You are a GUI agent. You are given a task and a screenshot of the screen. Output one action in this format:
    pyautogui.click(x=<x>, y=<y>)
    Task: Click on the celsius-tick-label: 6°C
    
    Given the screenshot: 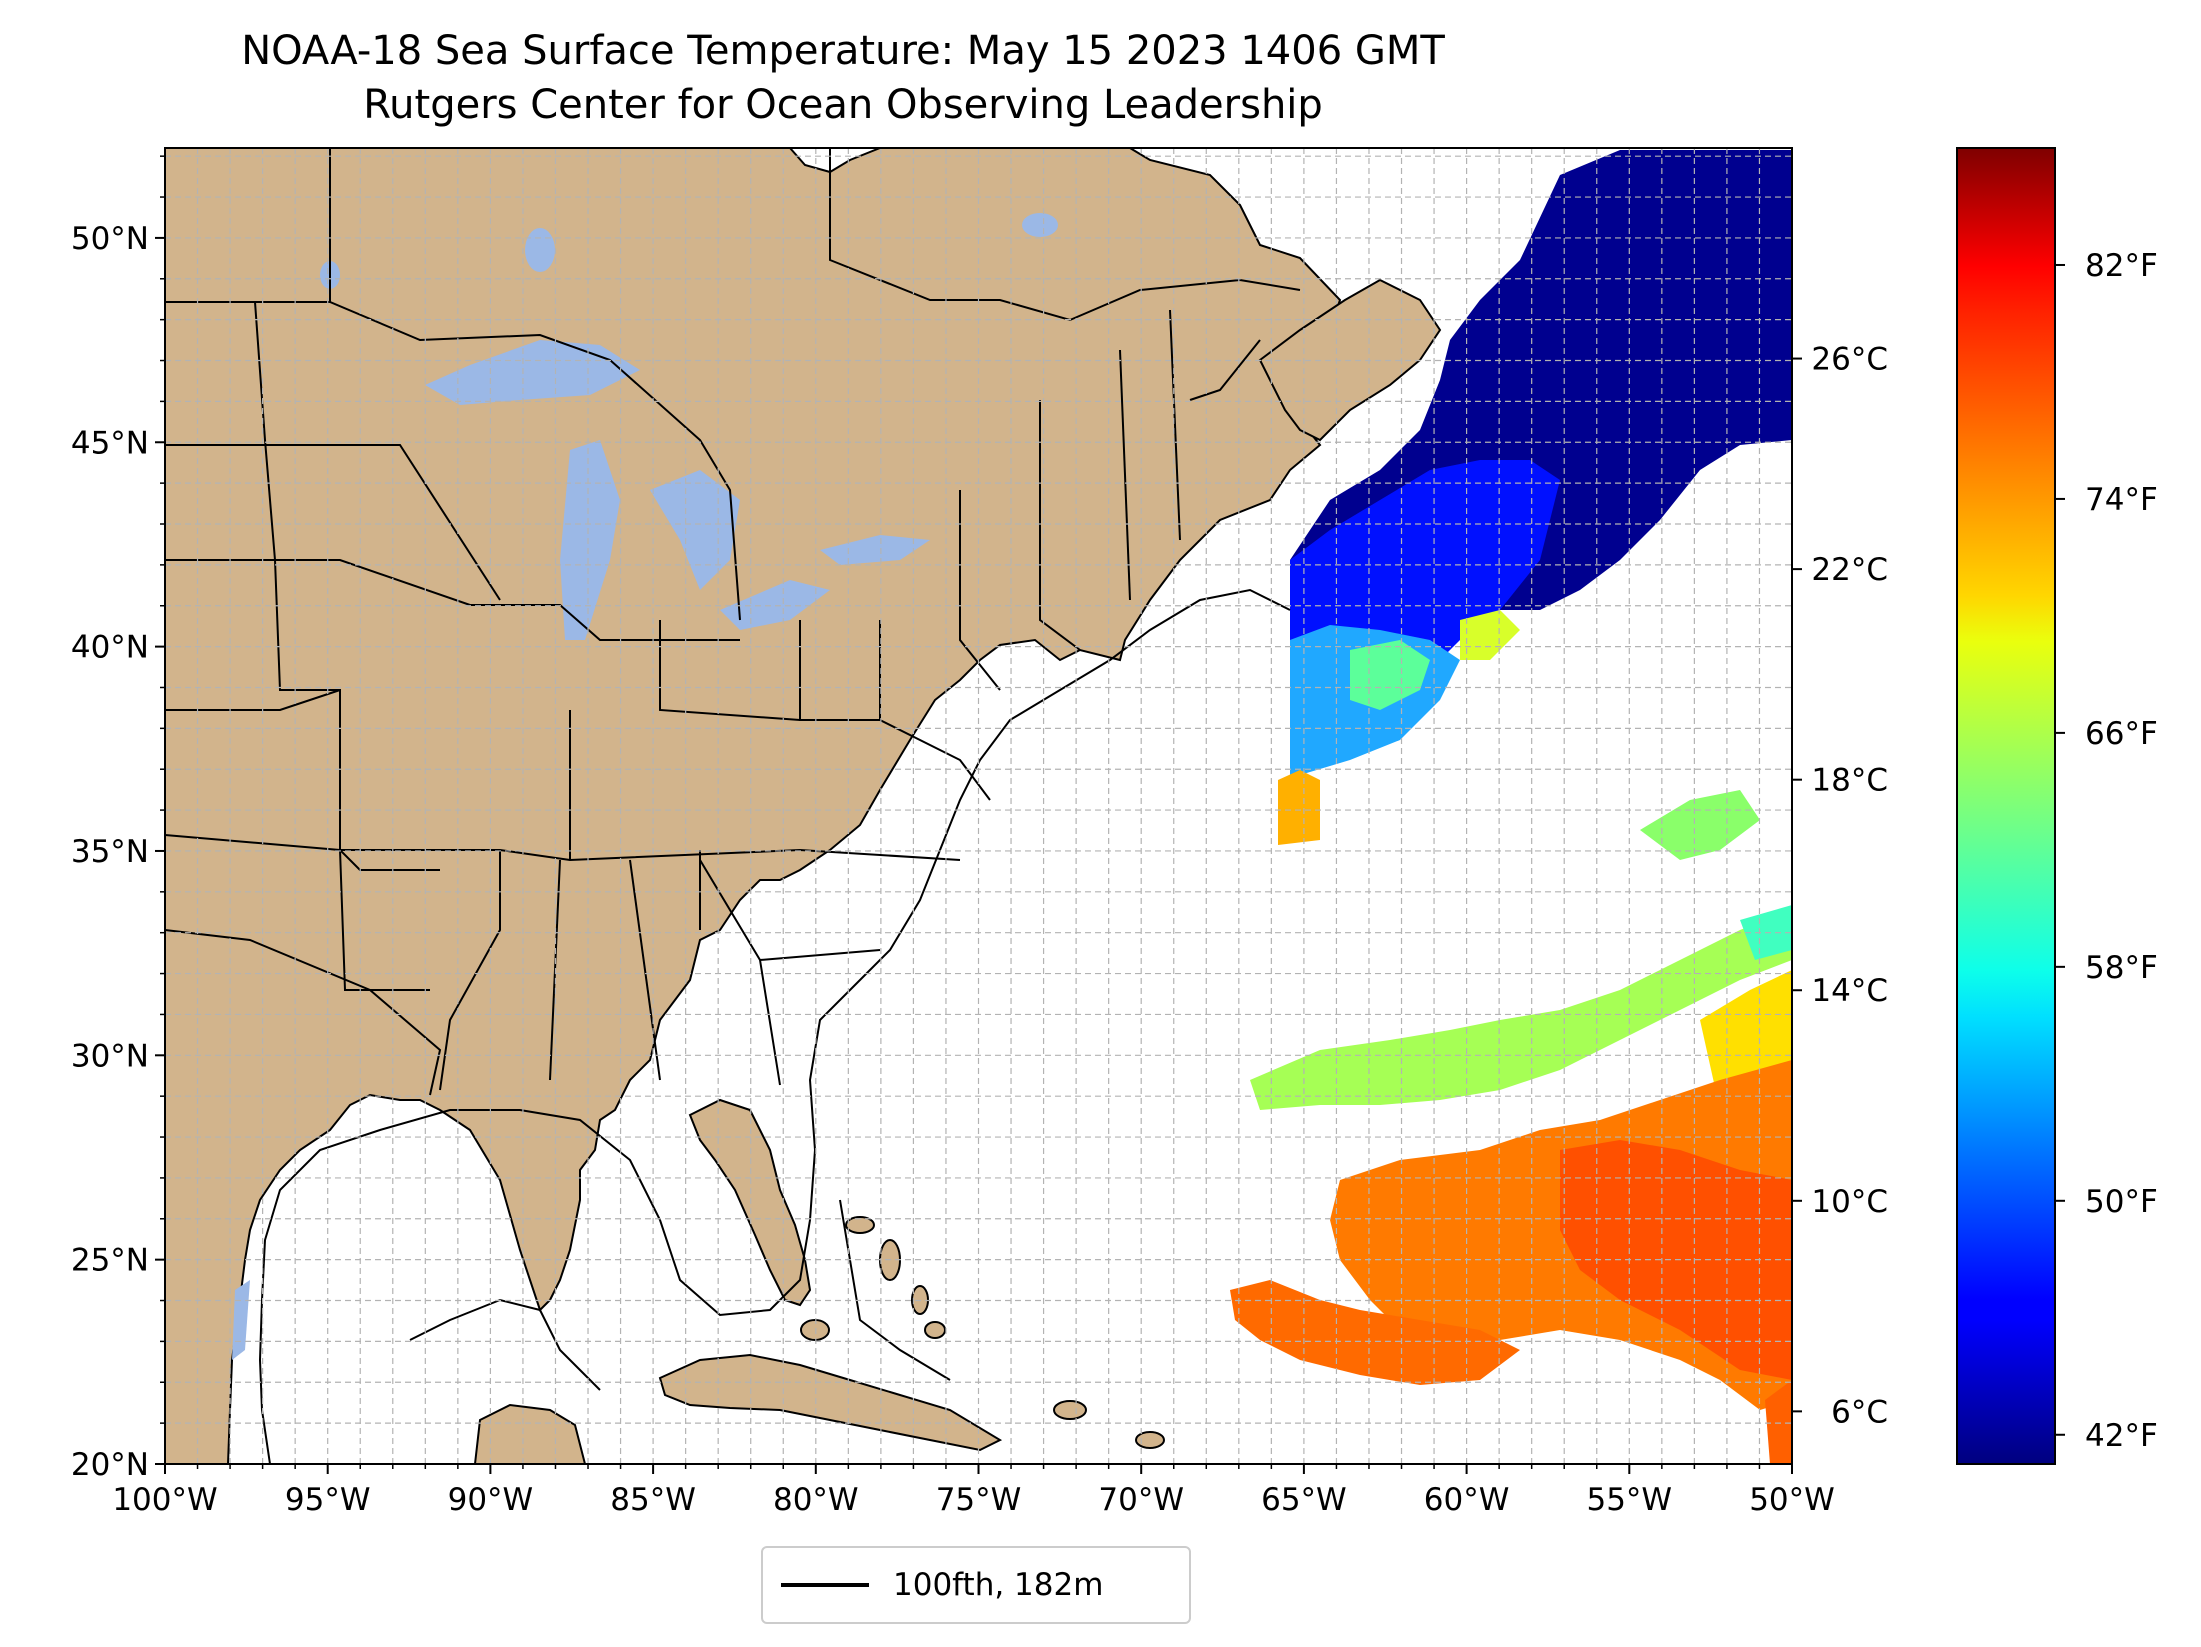 What is the action you would take?
    pyautogui.click(x=1859, y=1412)
    